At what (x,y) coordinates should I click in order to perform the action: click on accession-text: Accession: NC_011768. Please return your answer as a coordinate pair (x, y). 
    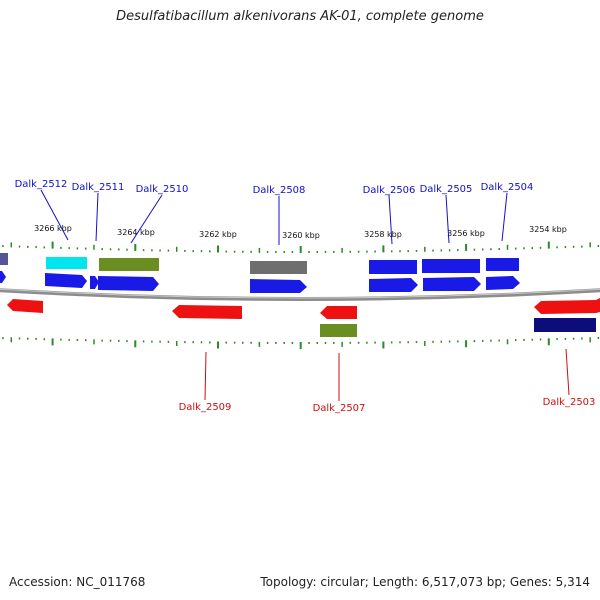
    Looking at the image, I should click on (77, 582).